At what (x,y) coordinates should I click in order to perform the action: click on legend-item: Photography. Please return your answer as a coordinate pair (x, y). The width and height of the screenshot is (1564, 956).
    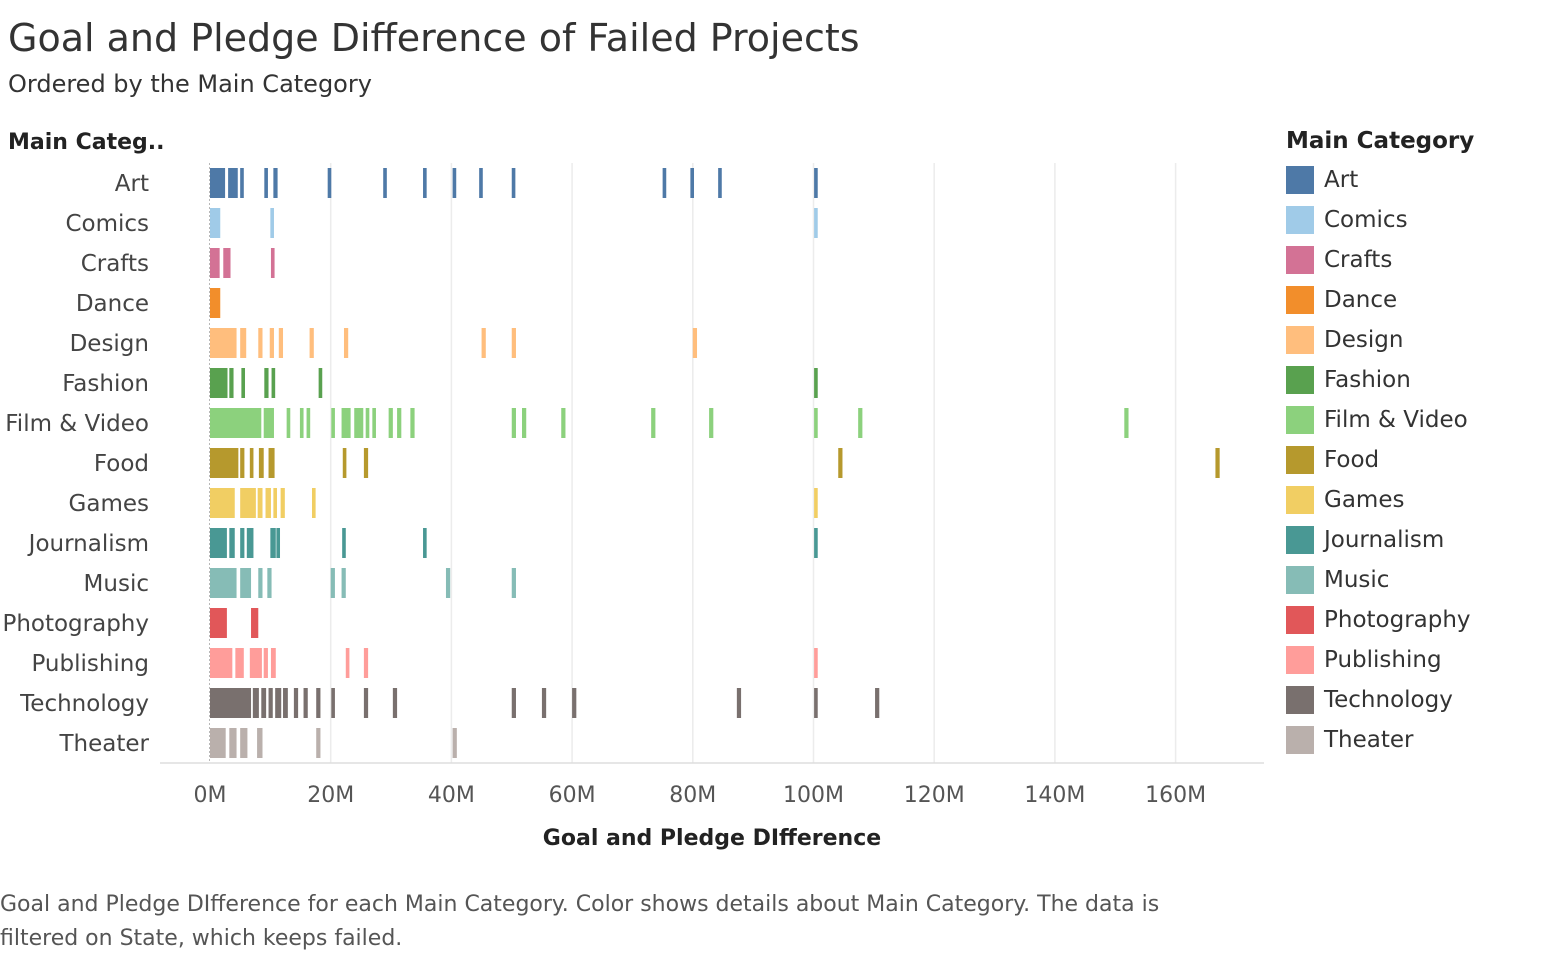
    Looking at the image, I should click on (1380, 620).